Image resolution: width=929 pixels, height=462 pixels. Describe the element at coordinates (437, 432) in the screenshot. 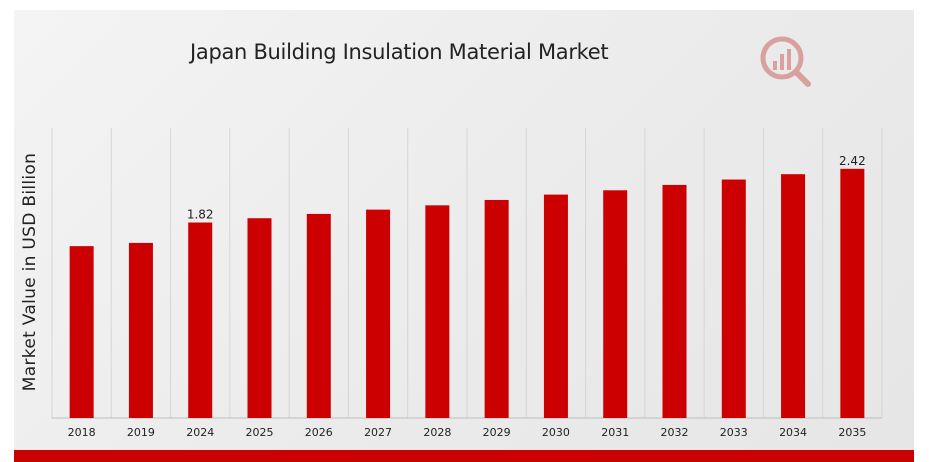

I see `x-tick-label: 2028` at that location.